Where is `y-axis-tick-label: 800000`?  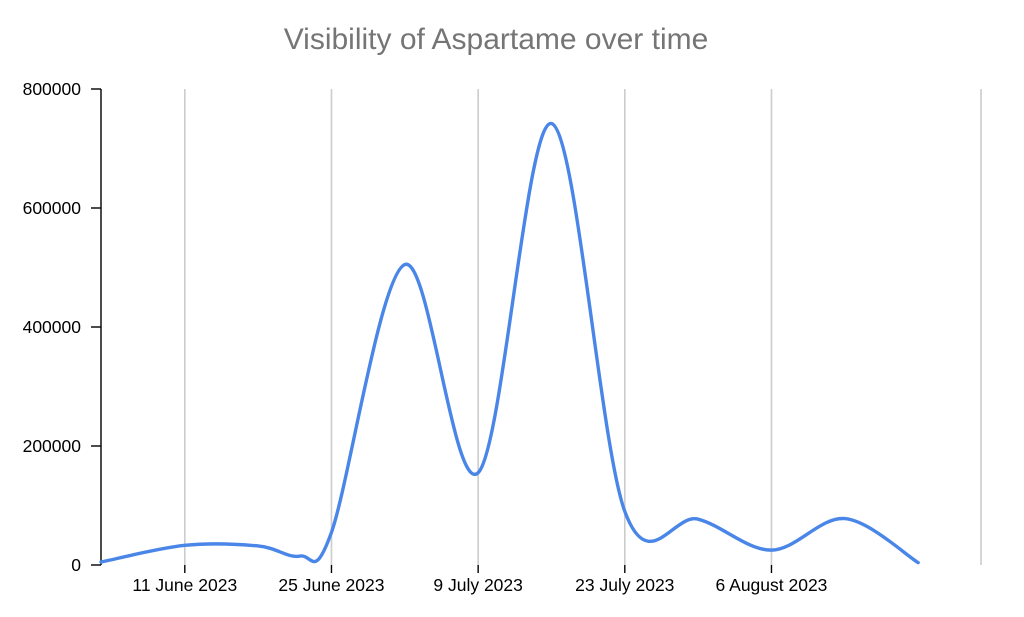
y-axis-tick-label: 800000 is located at coordinates (52, 89).